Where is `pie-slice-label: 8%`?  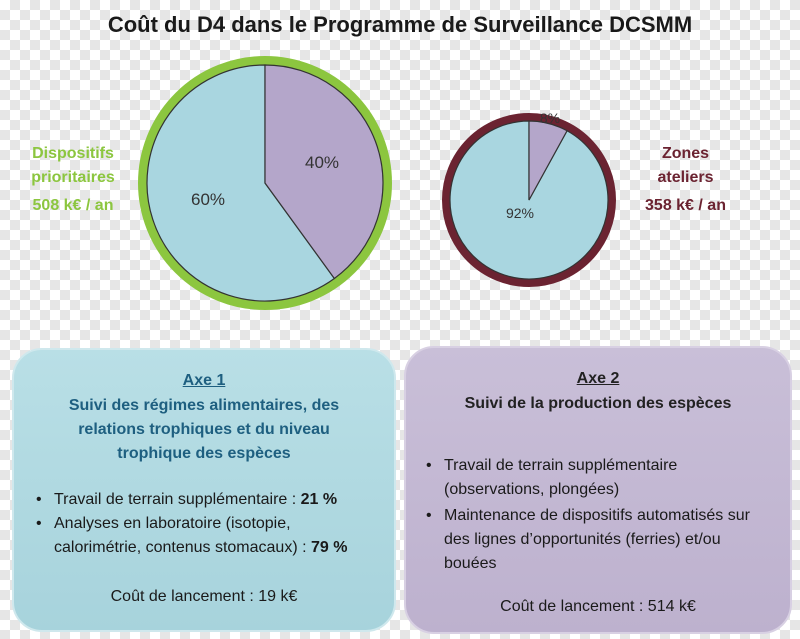 pie-slice-label: 8% is located at coordinates (550, 118).